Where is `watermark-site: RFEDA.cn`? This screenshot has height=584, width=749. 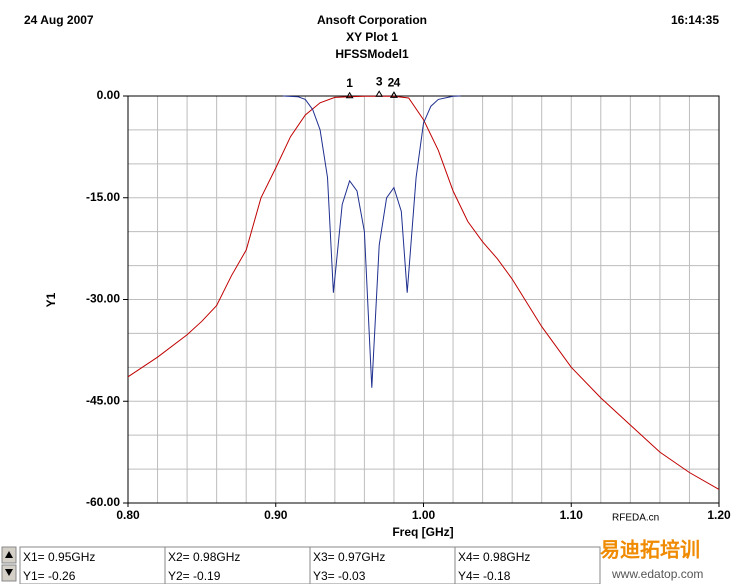 watermark-site: RFEDA.cn is located at coordinates (635, 518).